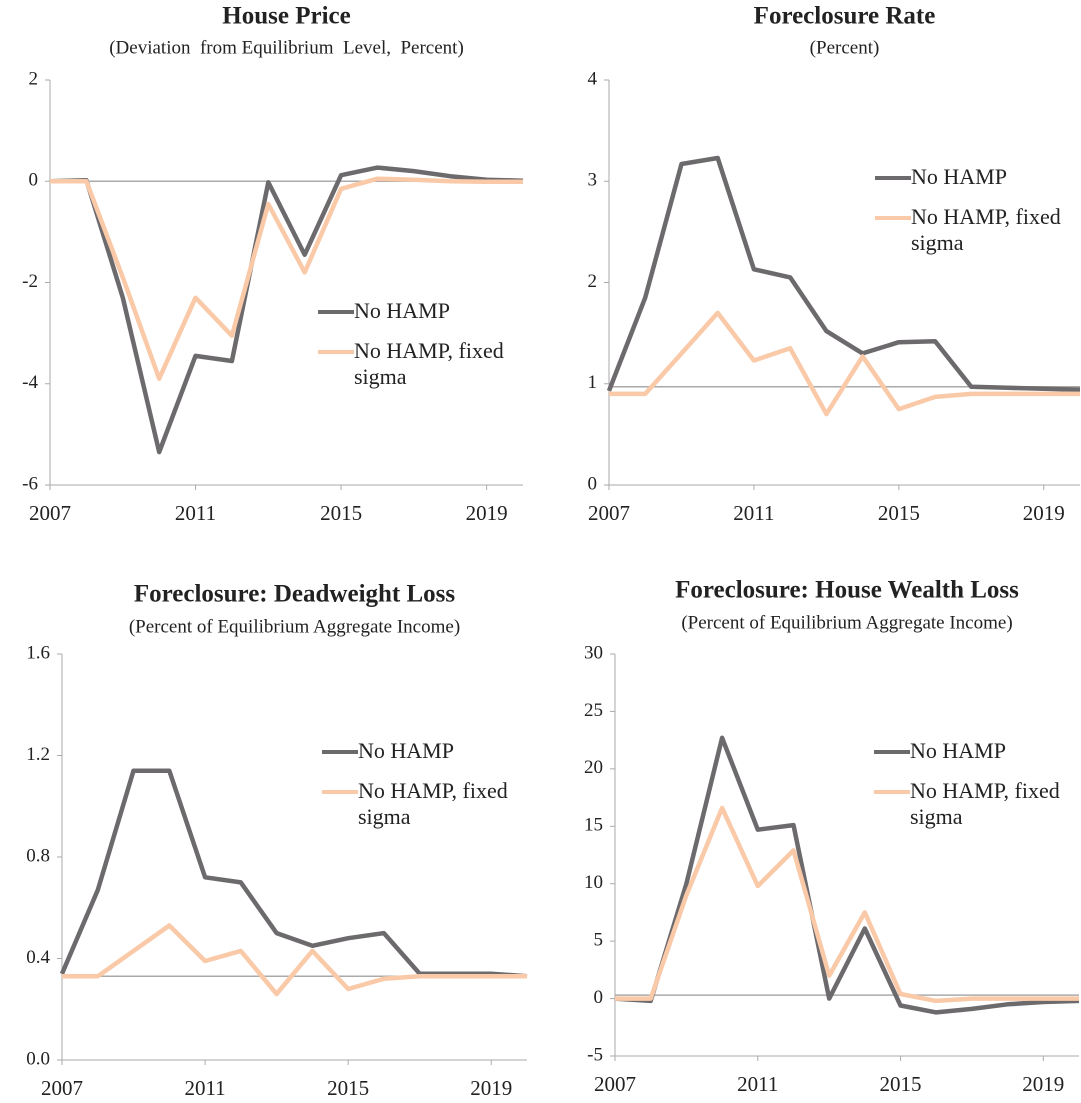 The height and width of the screenshot is (1103, 1081). What do you see at coordinates (599, 940) in the screenshot?
I see `y-tick-label: 5` at bounding box center [599, 940].